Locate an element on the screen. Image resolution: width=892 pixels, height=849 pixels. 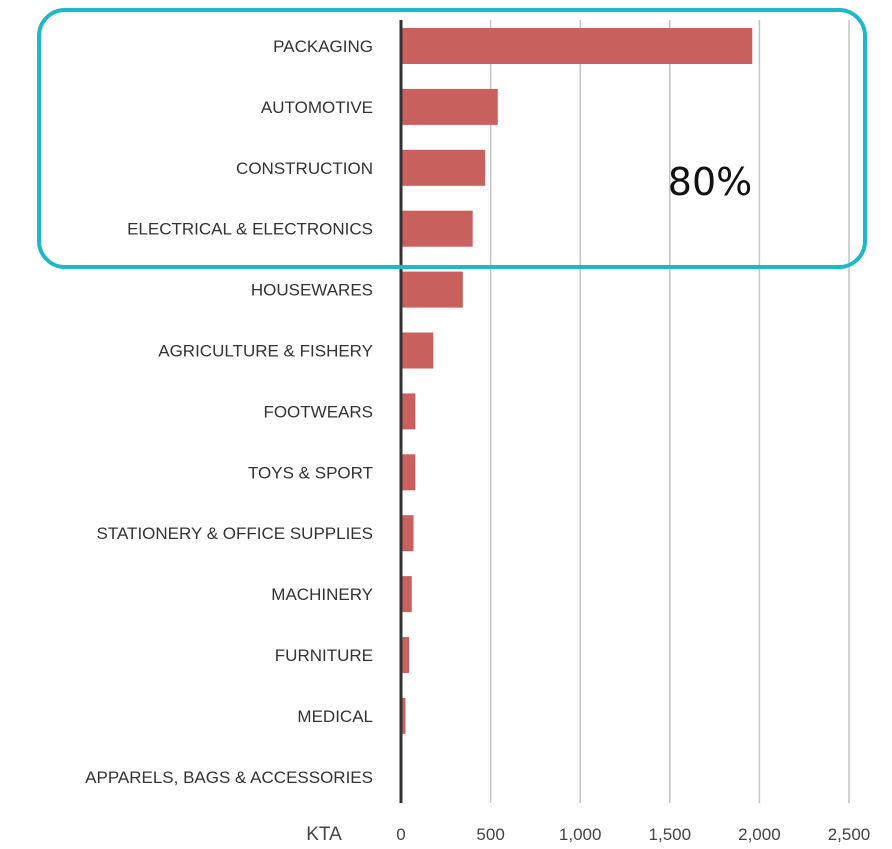
x-tick-label: 1,000 is located at coordinates (580, 834).